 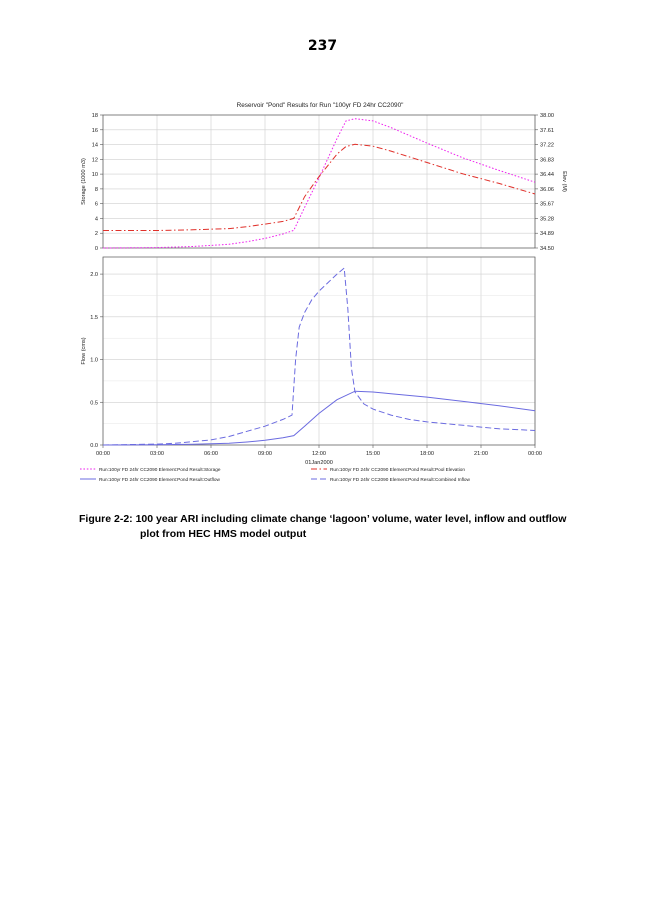 I want to click on top-plot-frame, so click(x=319, y=181).